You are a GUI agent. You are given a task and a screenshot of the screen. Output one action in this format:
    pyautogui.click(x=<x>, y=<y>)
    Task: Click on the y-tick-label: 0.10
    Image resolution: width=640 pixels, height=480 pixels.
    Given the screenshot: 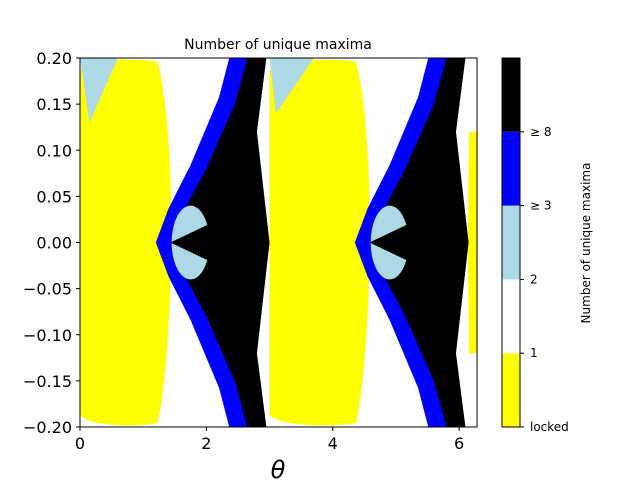 What is the action you would take?
    pyautogui.click(x=54, y=150)
    